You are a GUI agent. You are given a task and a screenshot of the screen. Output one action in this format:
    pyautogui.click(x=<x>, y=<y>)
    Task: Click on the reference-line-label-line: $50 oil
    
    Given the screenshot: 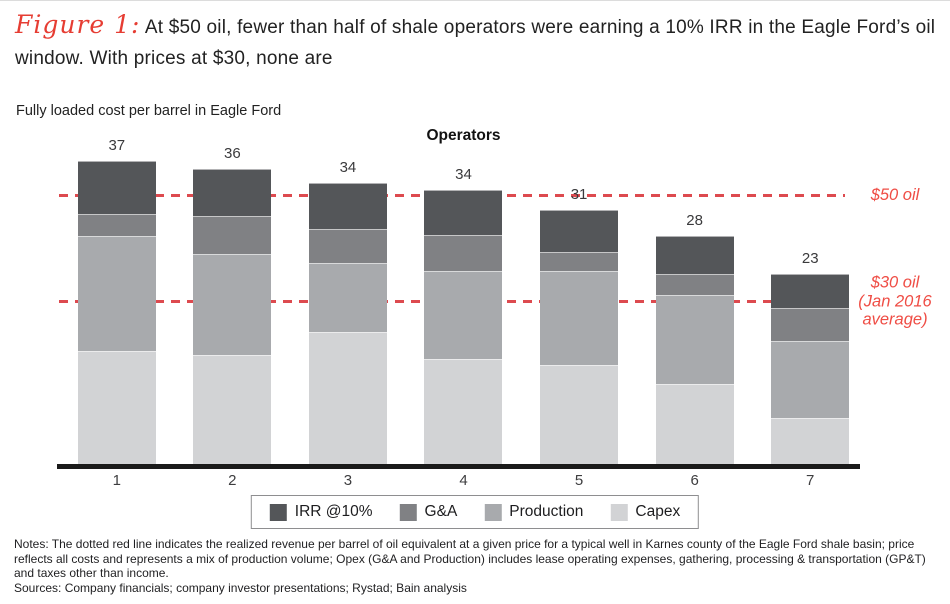 What is the action you would take?
    pyautogui.click(x=895, y=195)
    